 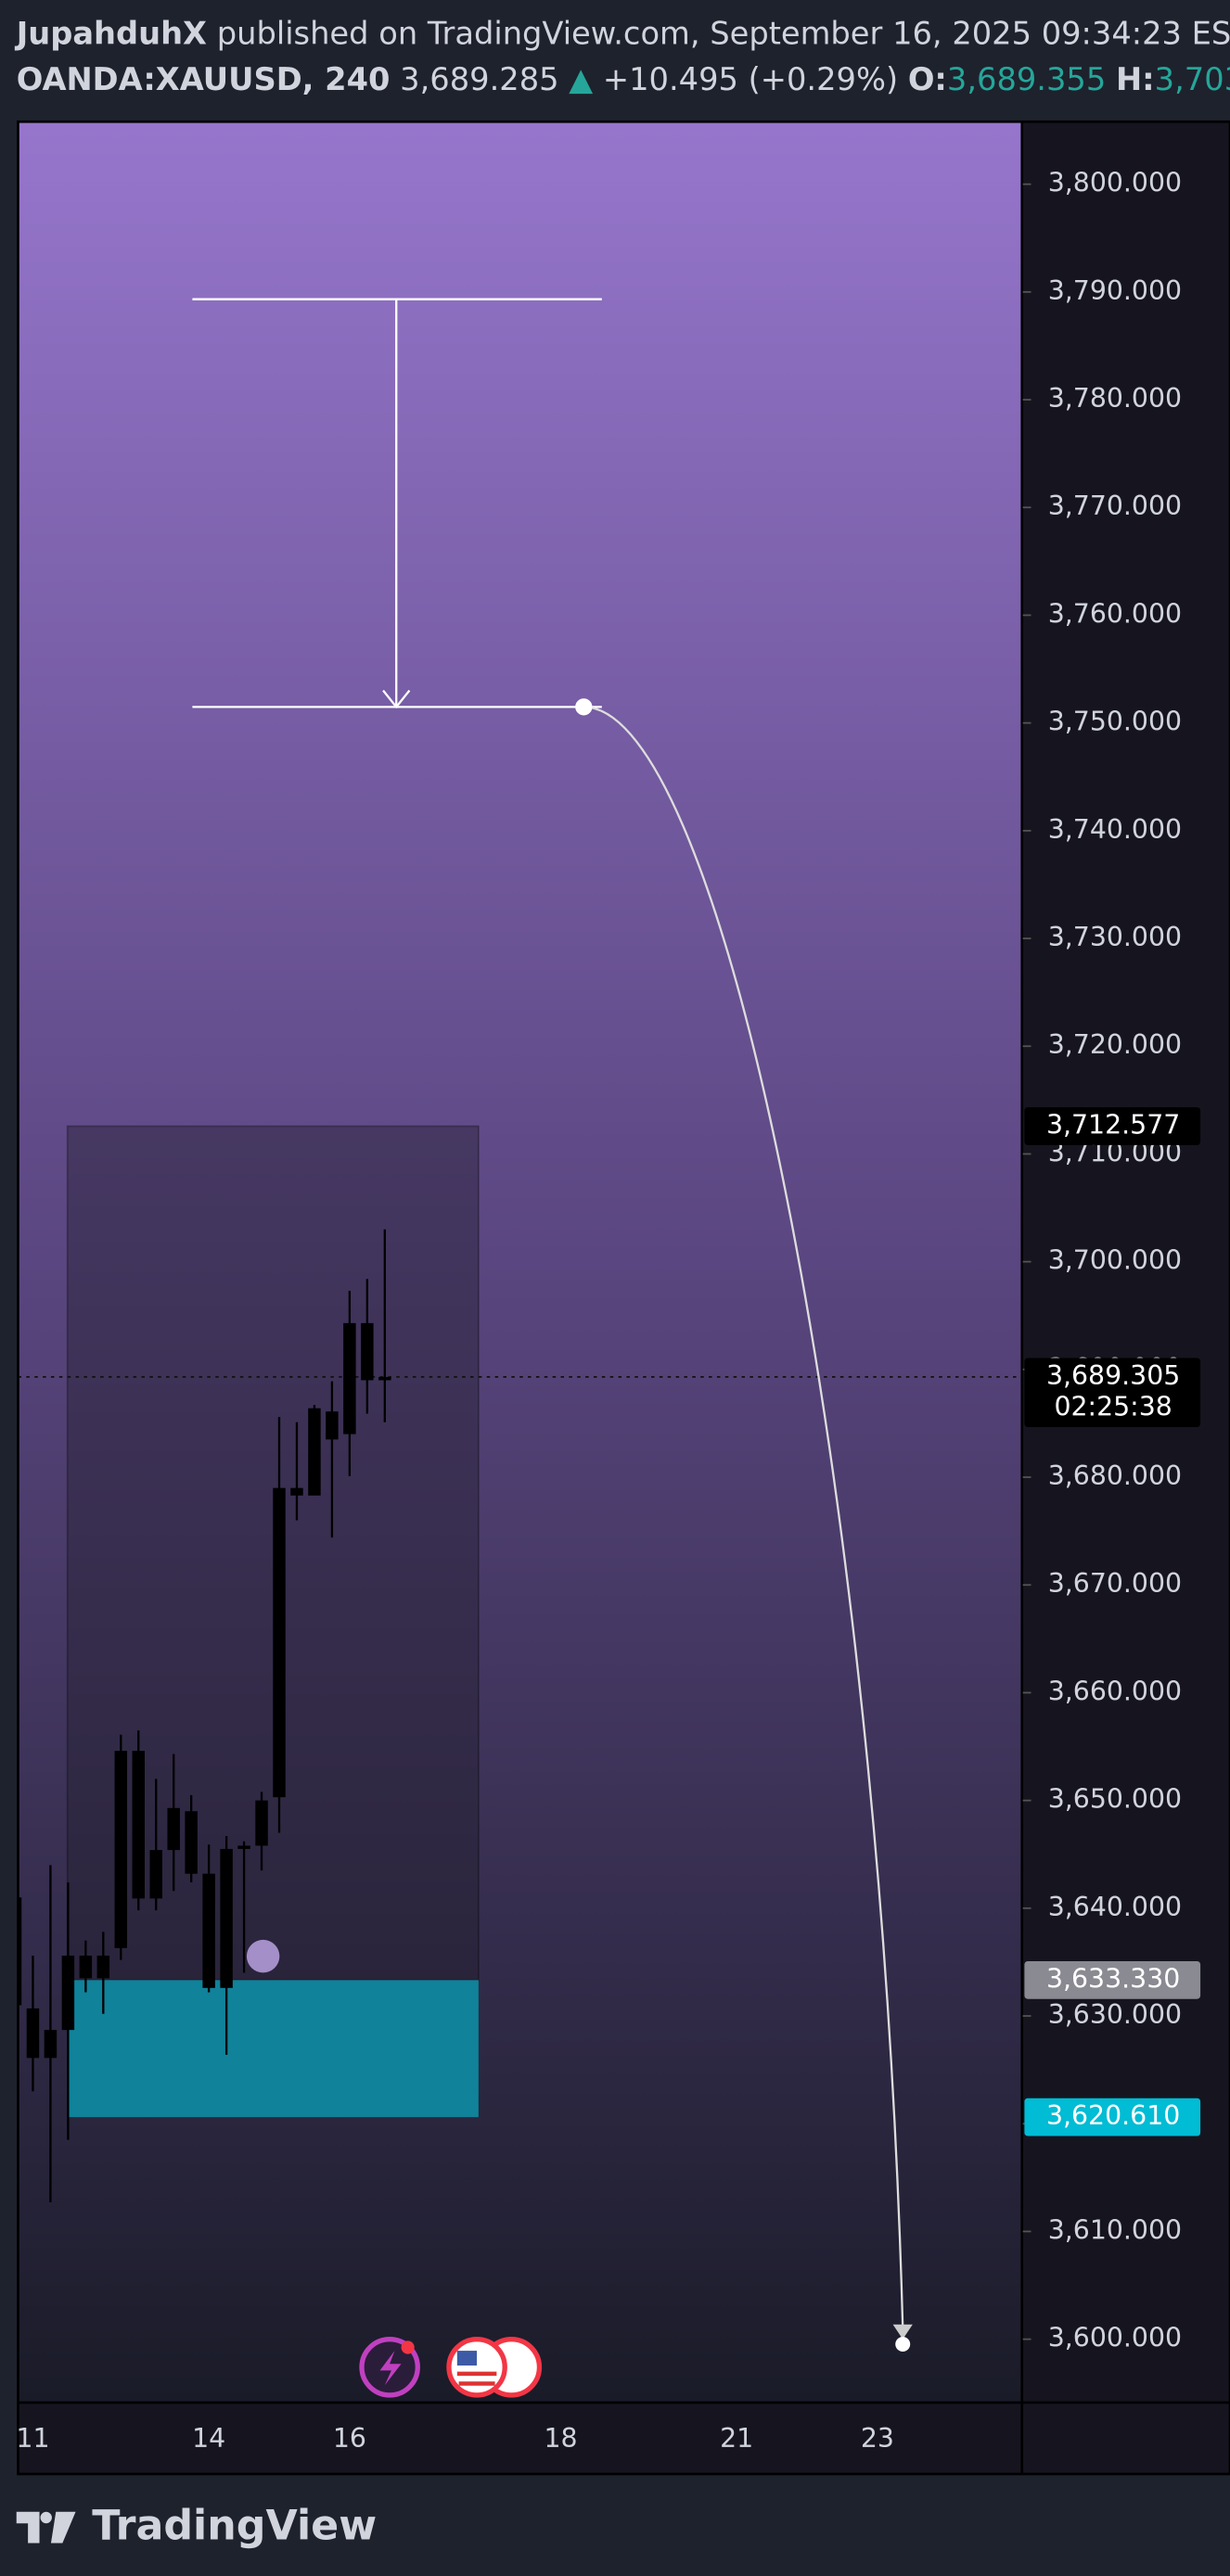 I want to click on y-tick-label: 3,680.000, so click(x=1115, y=1475).